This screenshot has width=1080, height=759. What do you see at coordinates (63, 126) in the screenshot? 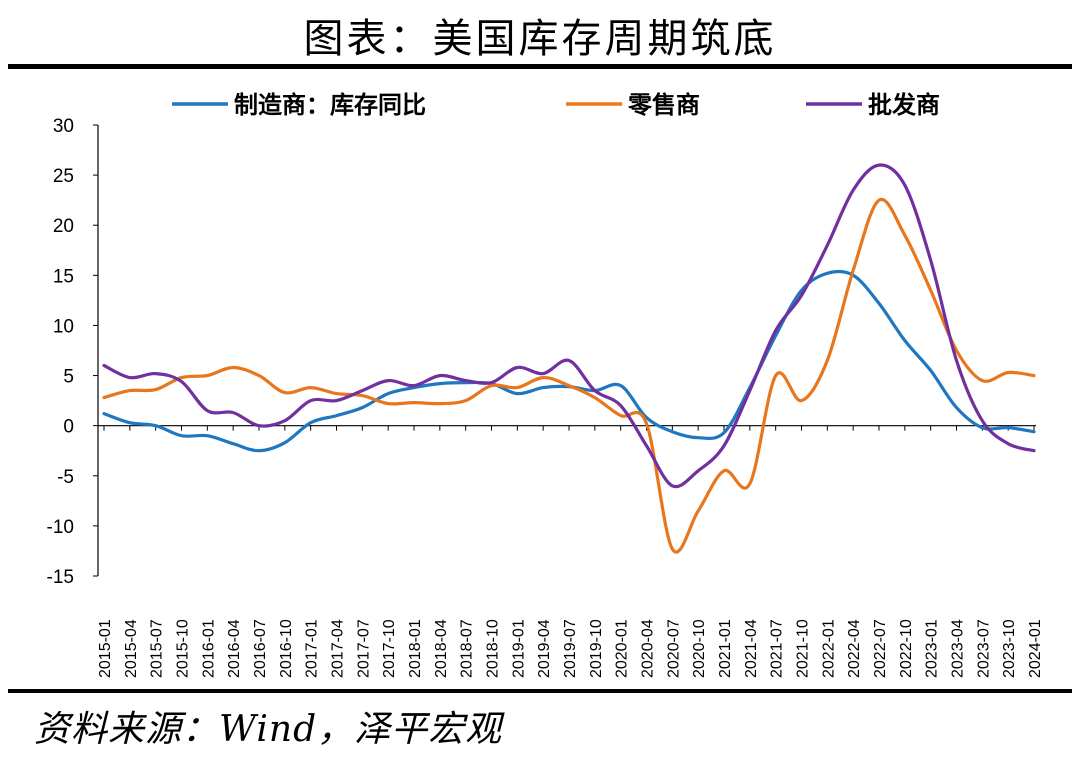
I see `y-tick-label: 30` at bounding box center [63, 126].